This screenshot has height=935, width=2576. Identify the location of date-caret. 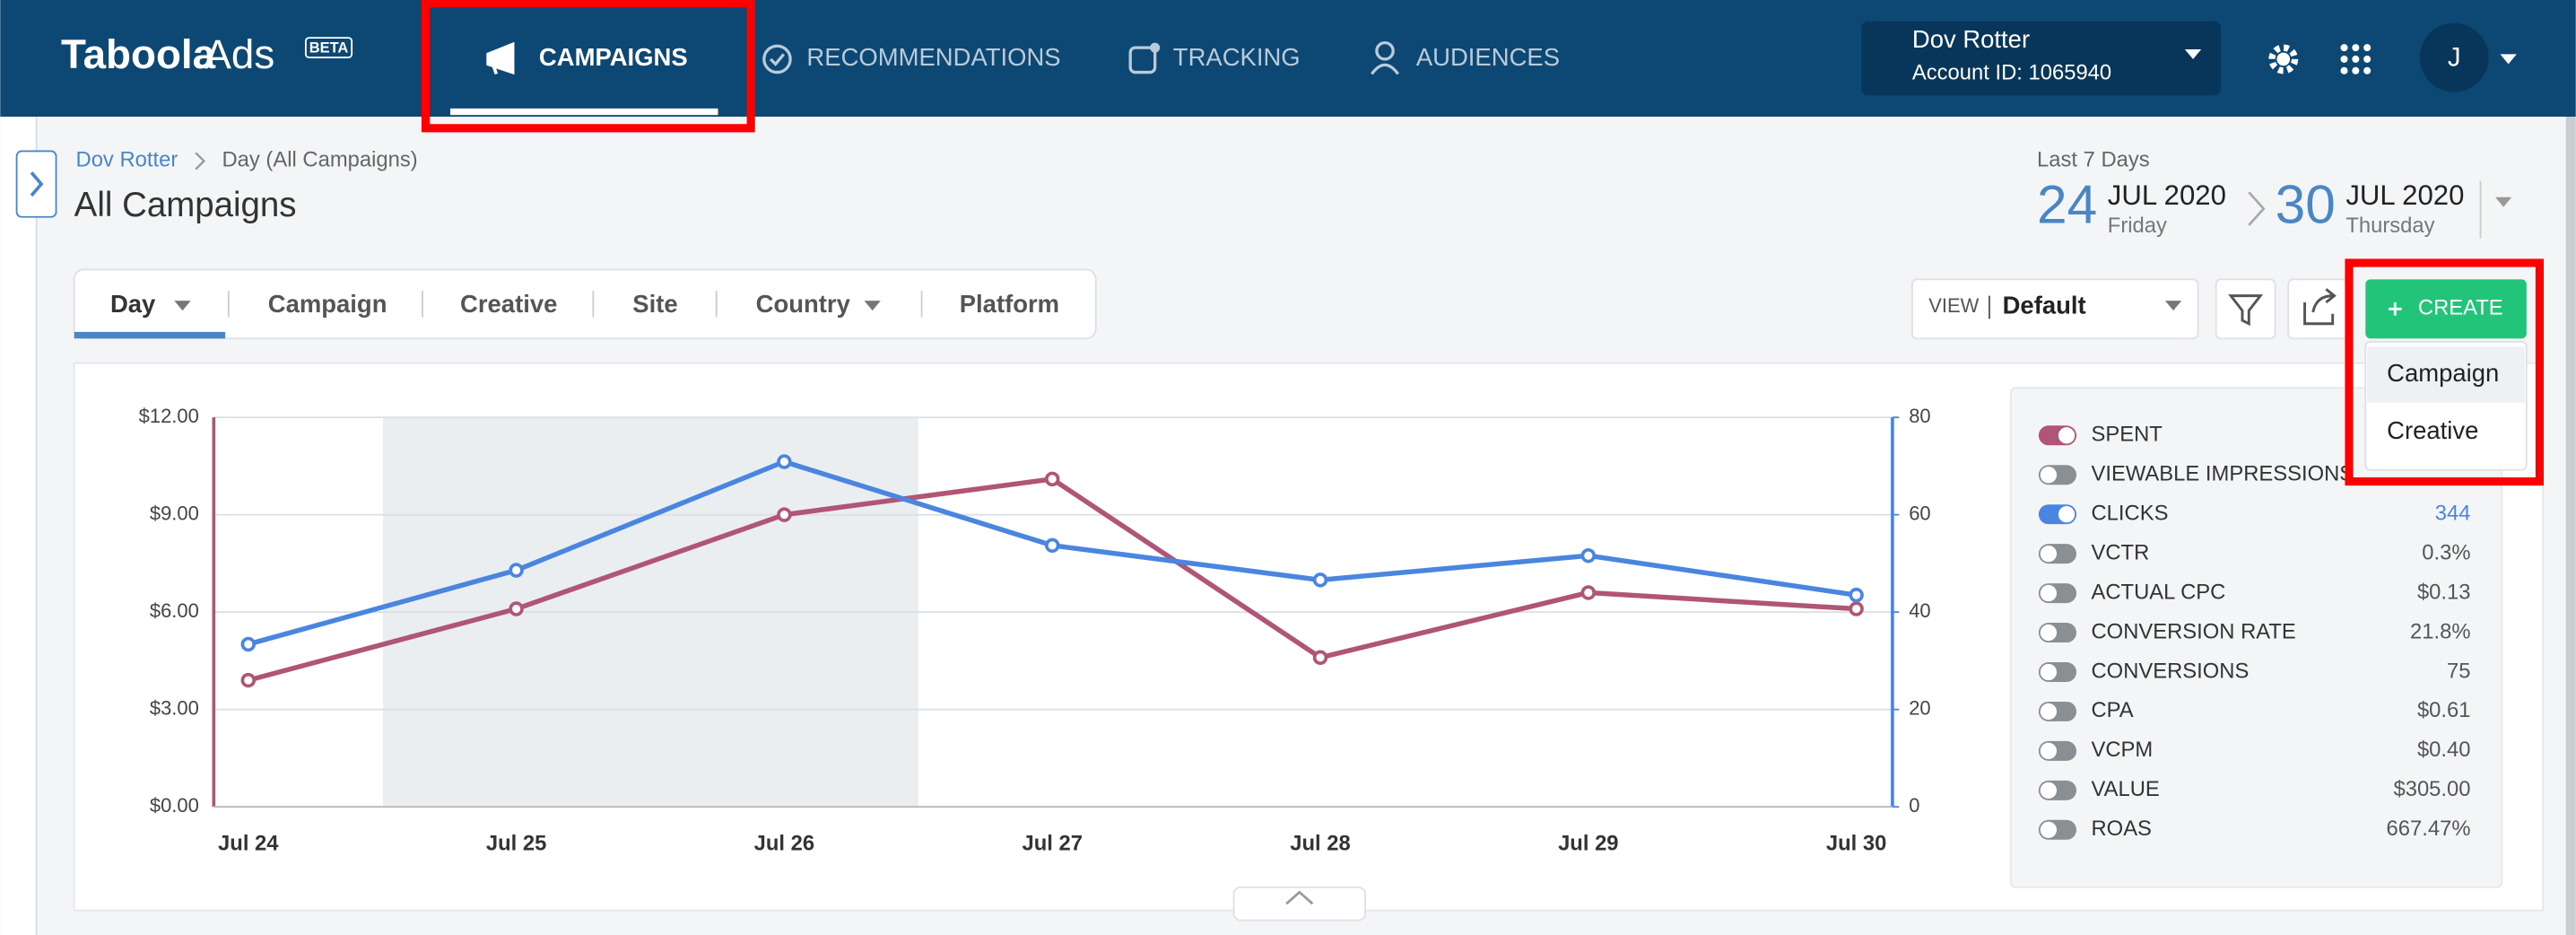
(2503, 202).